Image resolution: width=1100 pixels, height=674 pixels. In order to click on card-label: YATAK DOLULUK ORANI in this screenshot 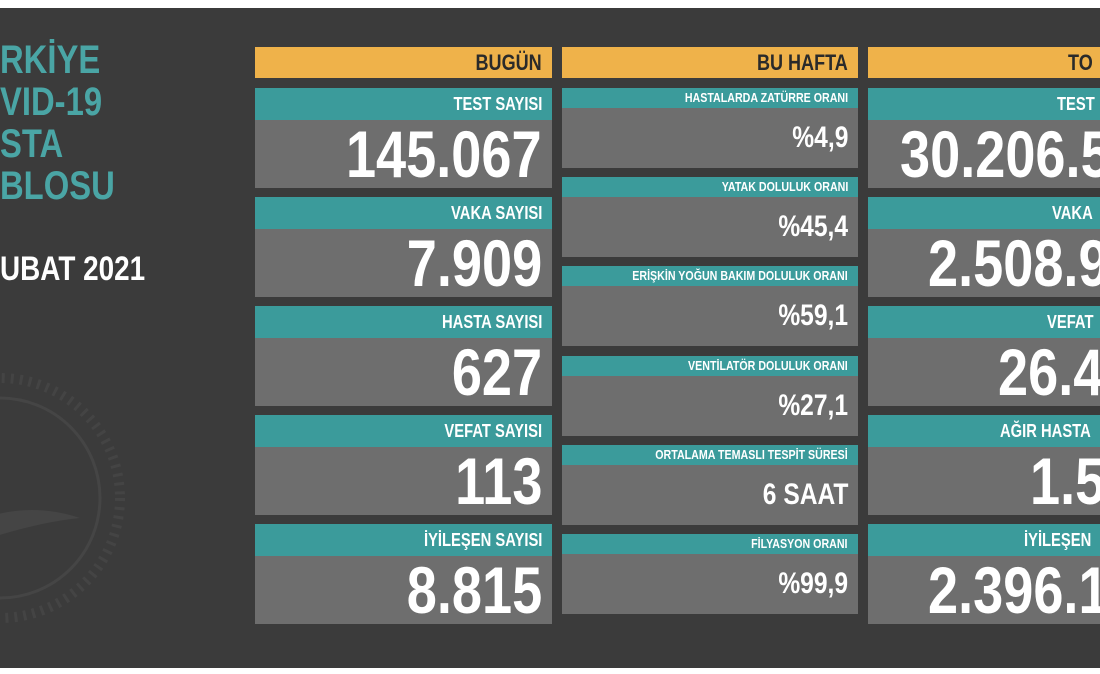, I will do `click(784, 187)`.